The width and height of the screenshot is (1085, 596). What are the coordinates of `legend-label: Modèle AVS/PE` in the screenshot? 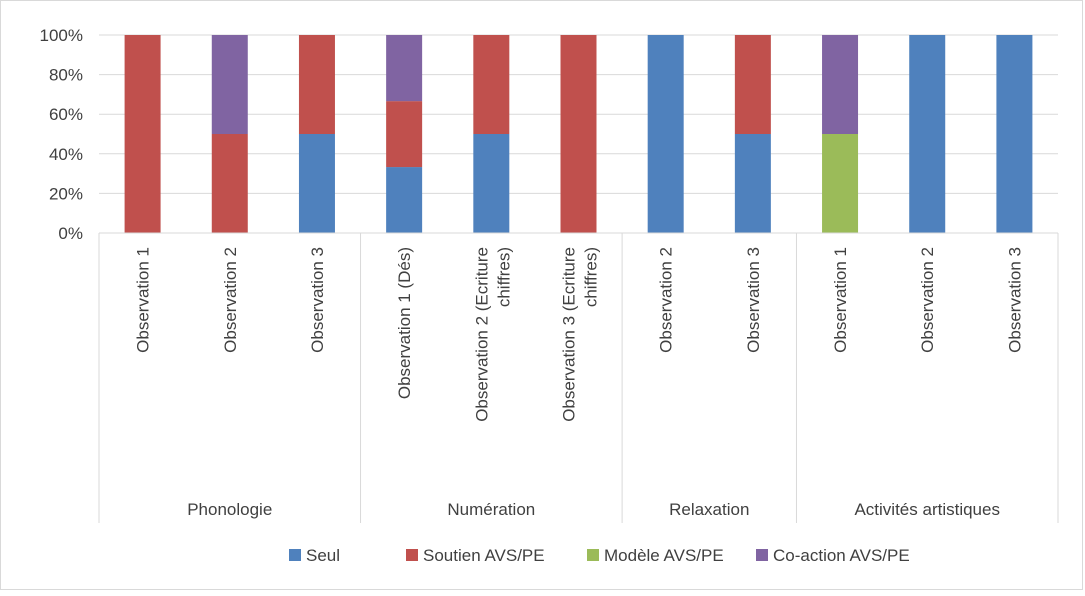 It's located at (664, 555).